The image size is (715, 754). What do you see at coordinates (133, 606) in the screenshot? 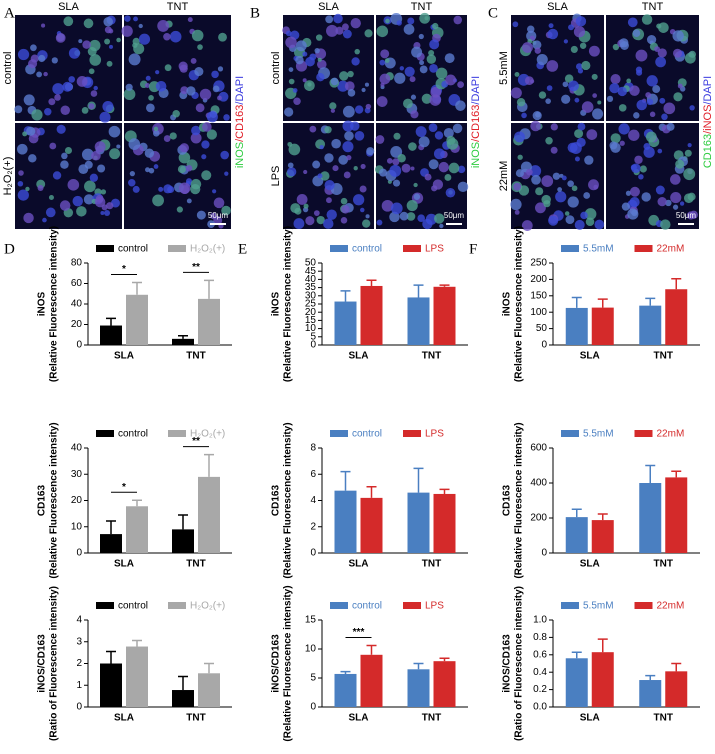
I see `legend-label: control` at bounding box center [133, 606].